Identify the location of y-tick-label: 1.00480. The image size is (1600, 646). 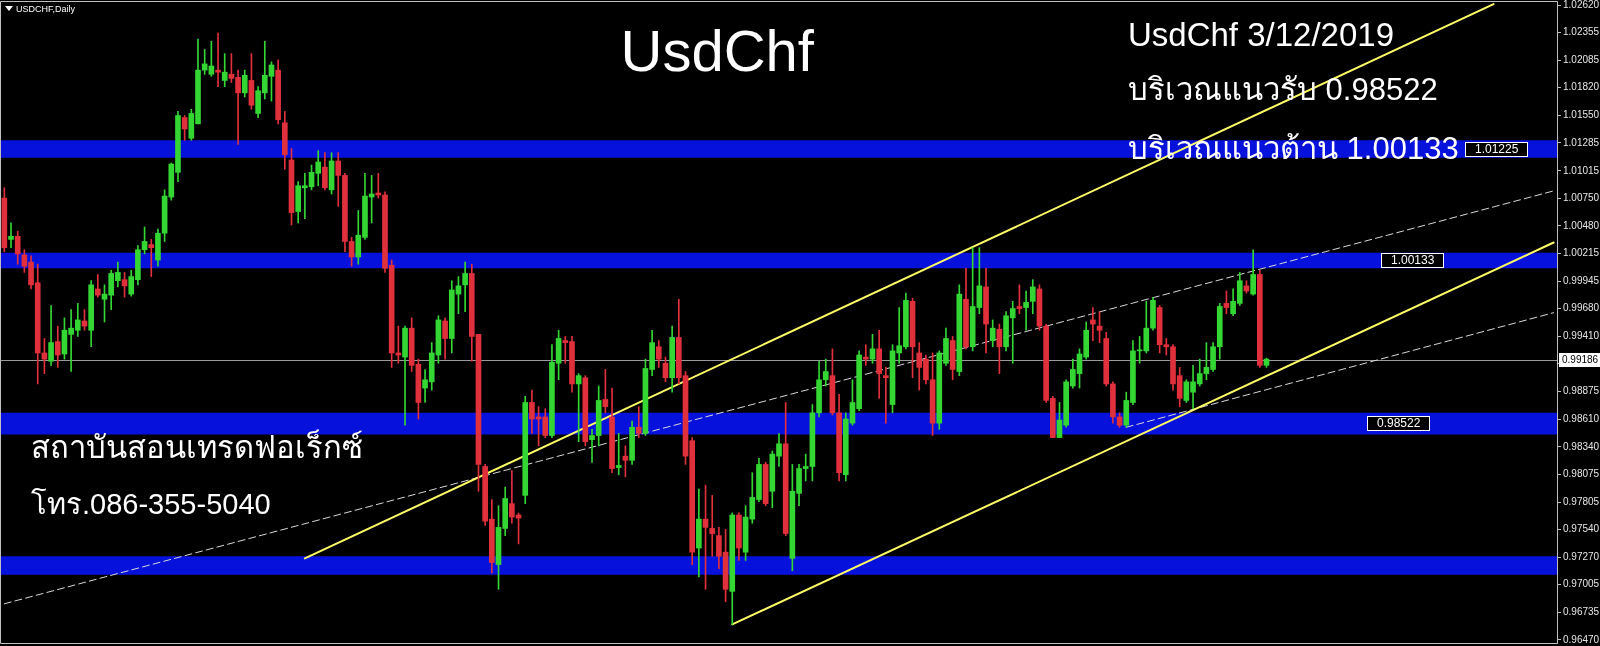
(1581, 225).